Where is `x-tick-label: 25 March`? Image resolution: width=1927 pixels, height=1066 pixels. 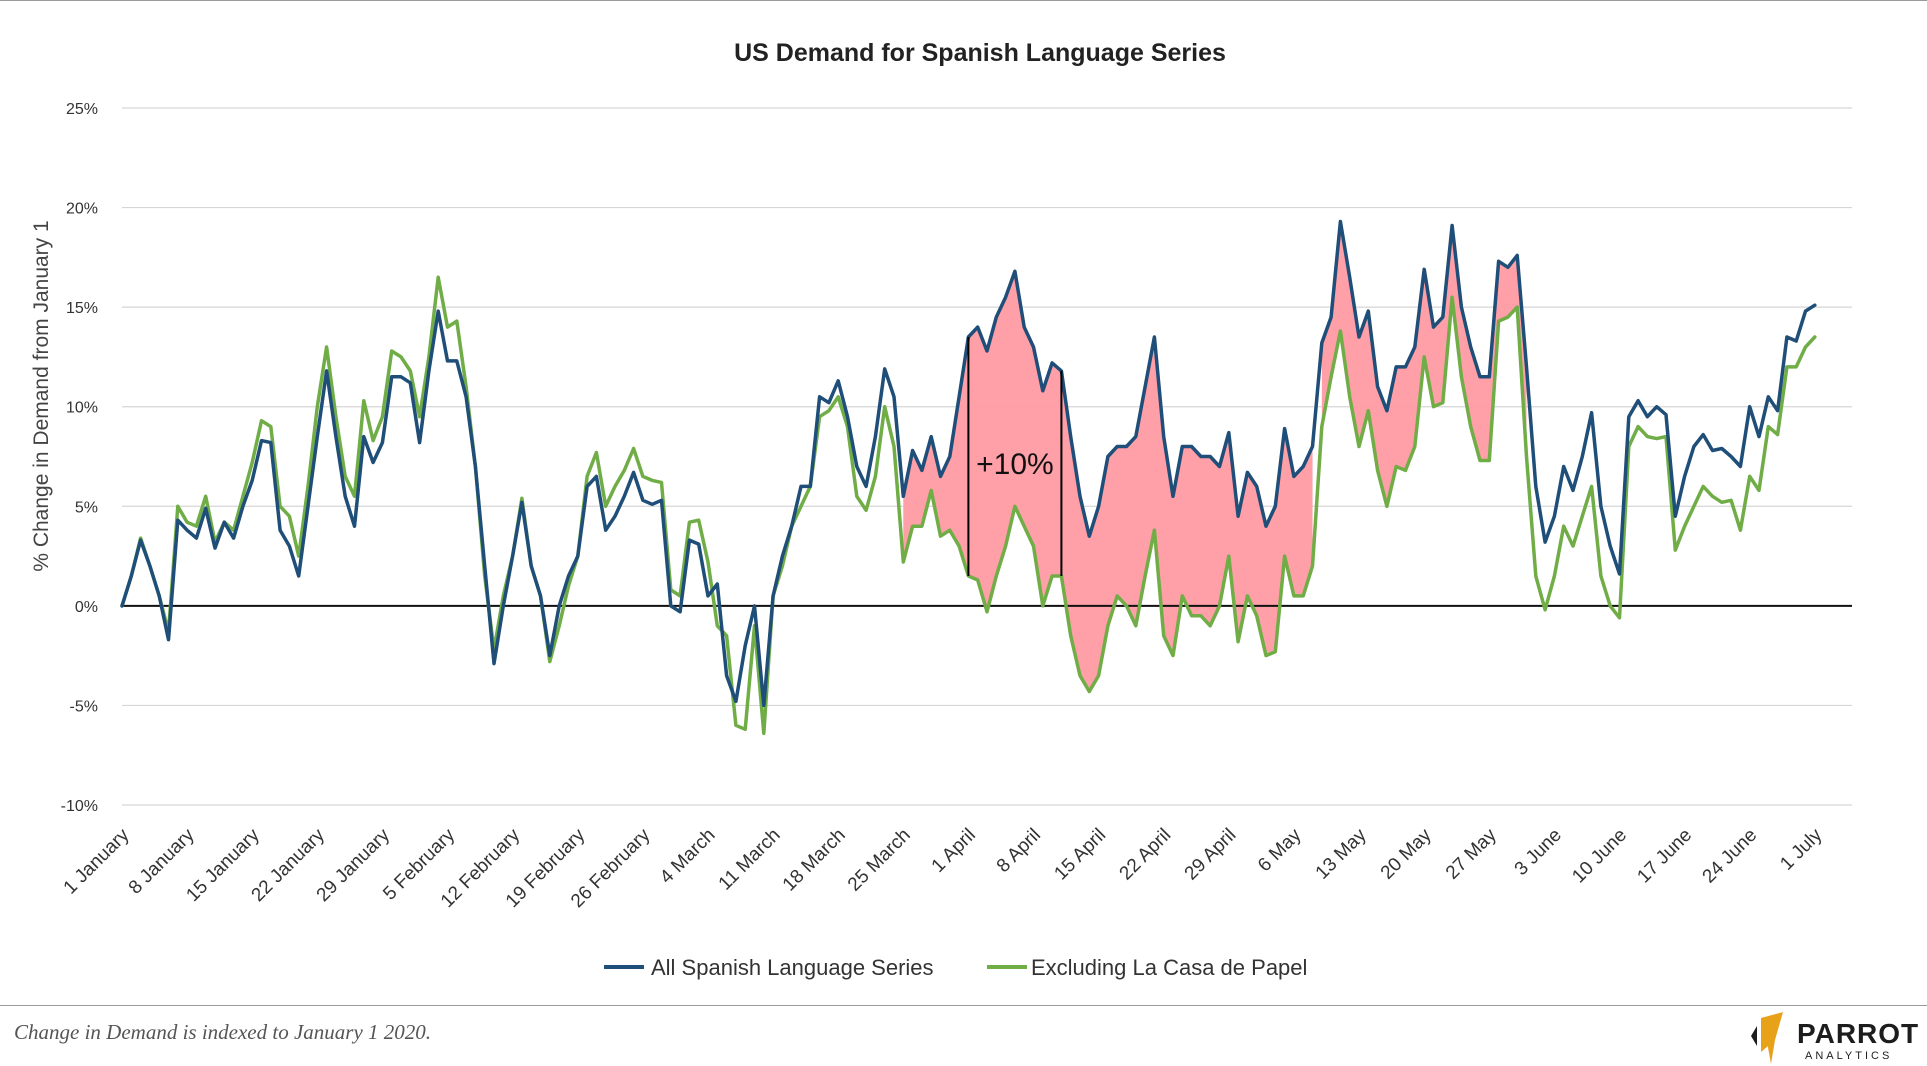
x-tick-label: 25 March is located at coordinates (879, 860).